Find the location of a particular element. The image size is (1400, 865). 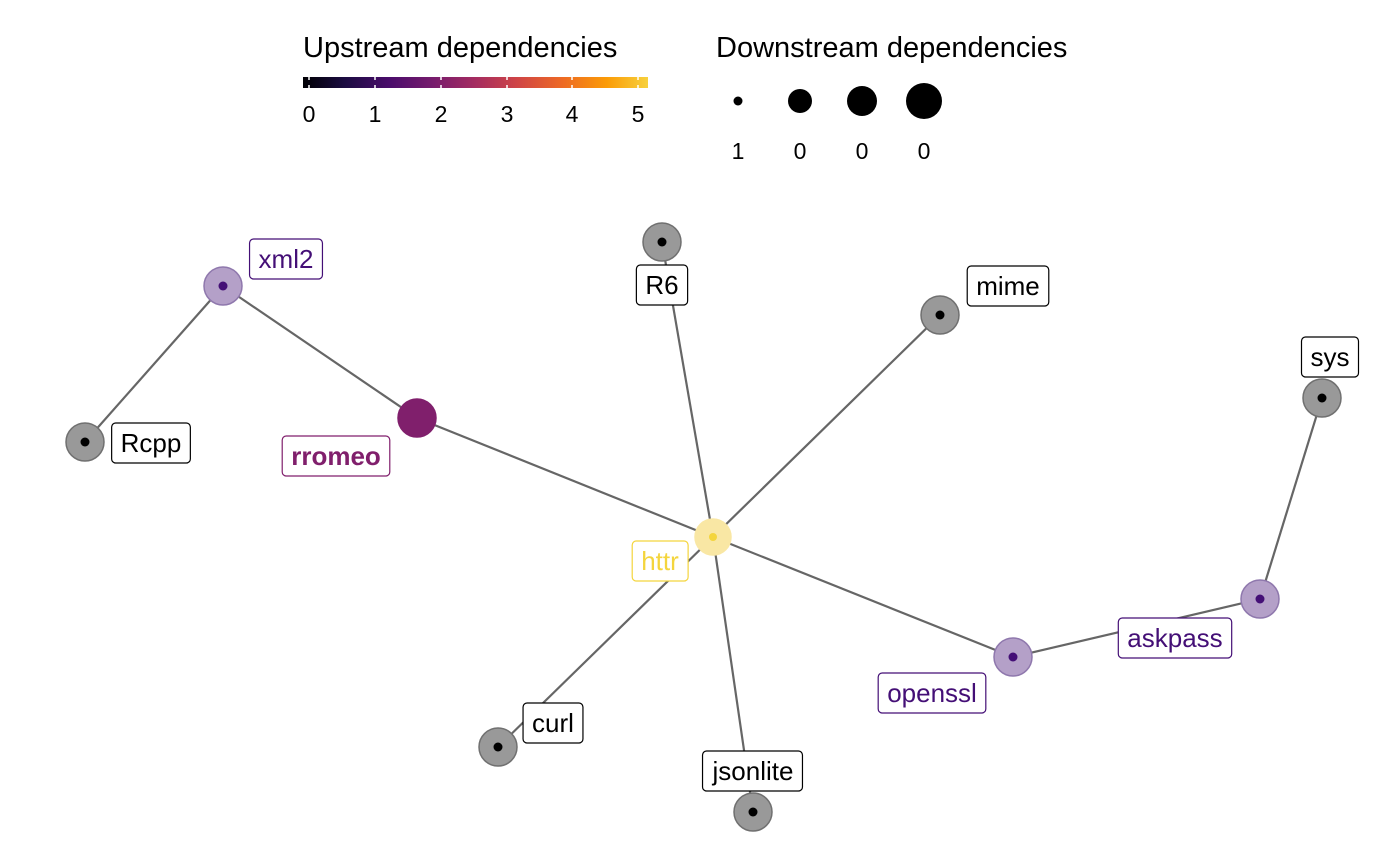

node-label-jsonlite: jsonlite is located at coordinates (753, 771).